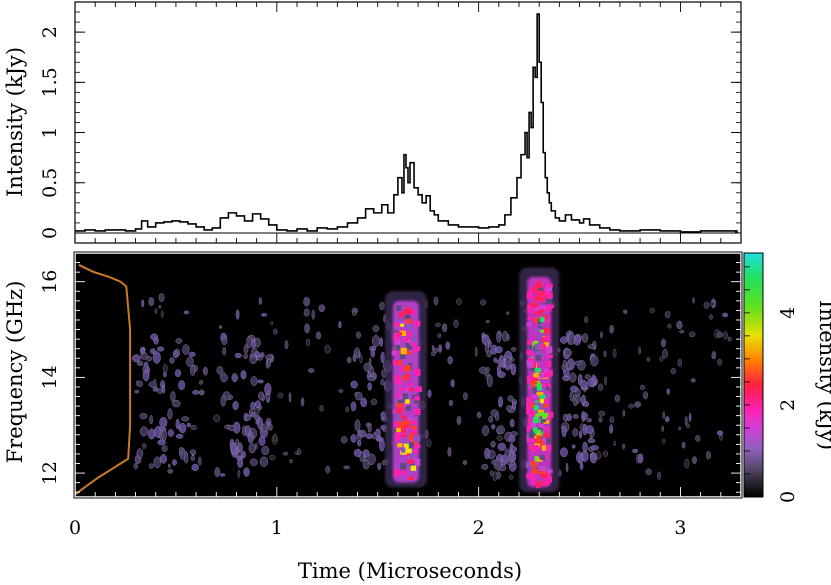 Image resolution: width=831 pixels, height=585 pixels. What do you see at coordinates (50, 282) in the screenshot?
I see `bottom-y-tick-label: 16` at bounding box center [50, 282].